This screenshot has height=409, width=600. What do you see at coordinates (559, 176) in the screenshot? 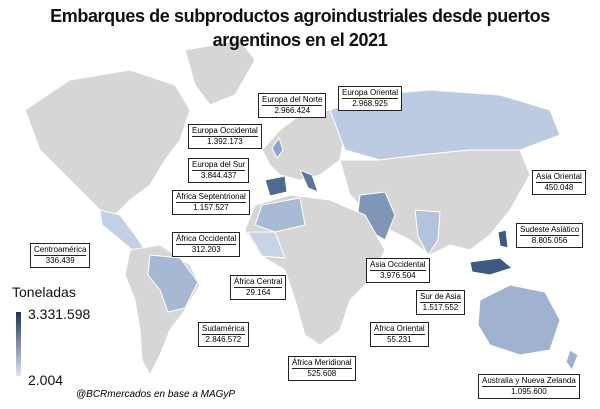
I see `region-name: Asia Oriental` at bounding box center [559, 176].